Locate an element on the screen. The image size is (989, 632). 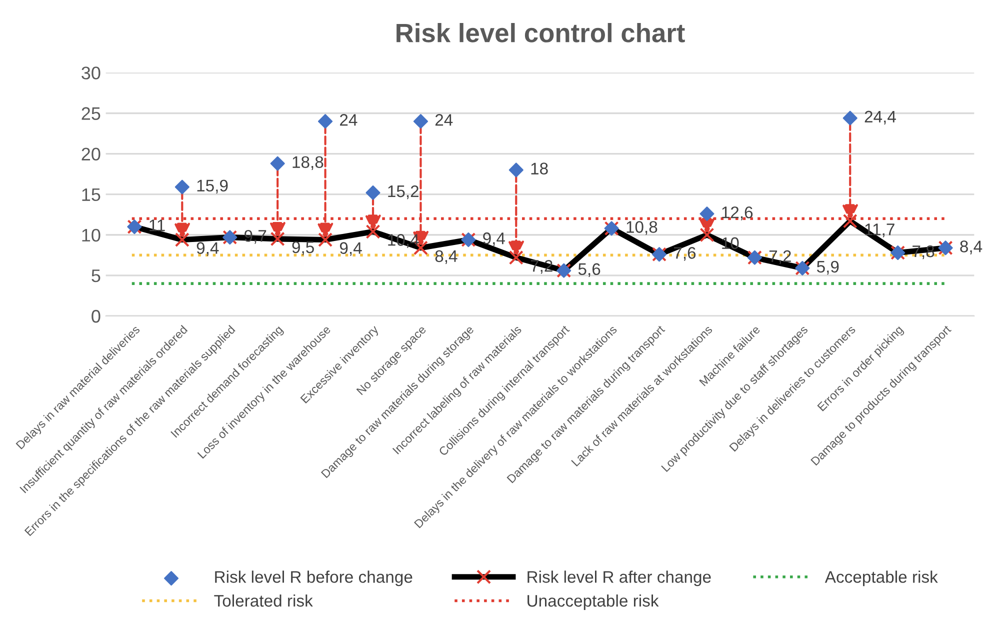
data-label: 5,9 is located at coordinates (827, 267).